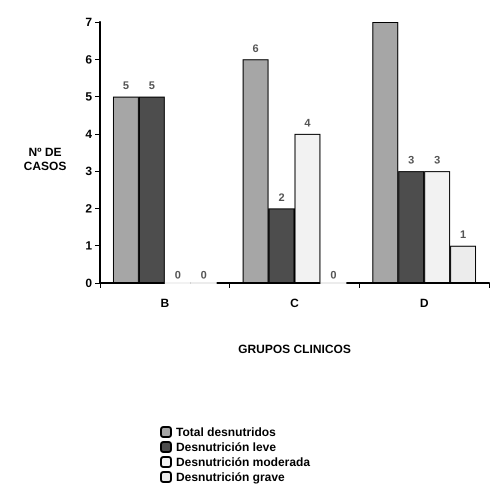  I want to click on legend-label: Desnutrición moderada, so click(243, 462).